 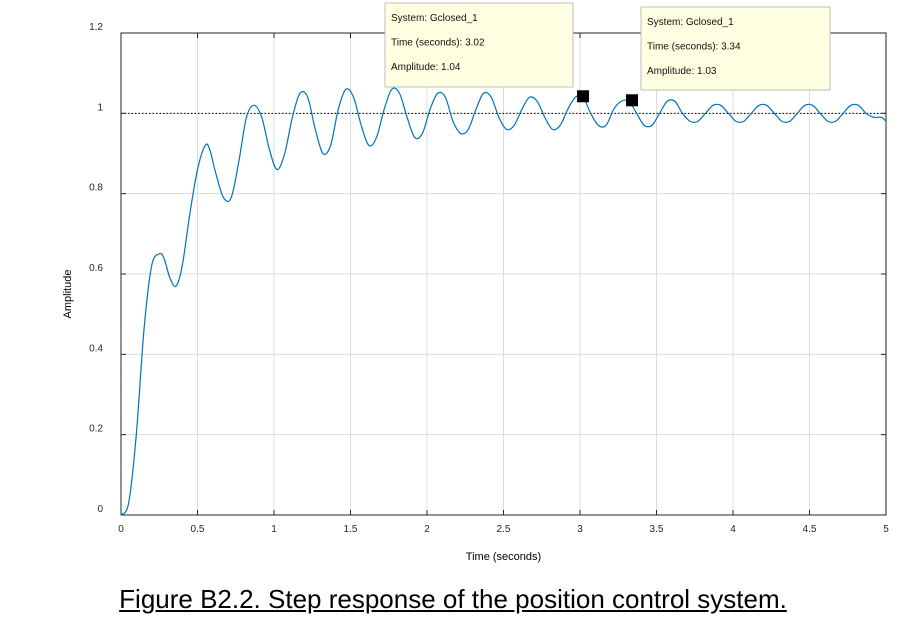 What do you see at coordinates (121, 529) in the screenshot?
I see `x-tick-label: 0` at bounding box center [121, 529].